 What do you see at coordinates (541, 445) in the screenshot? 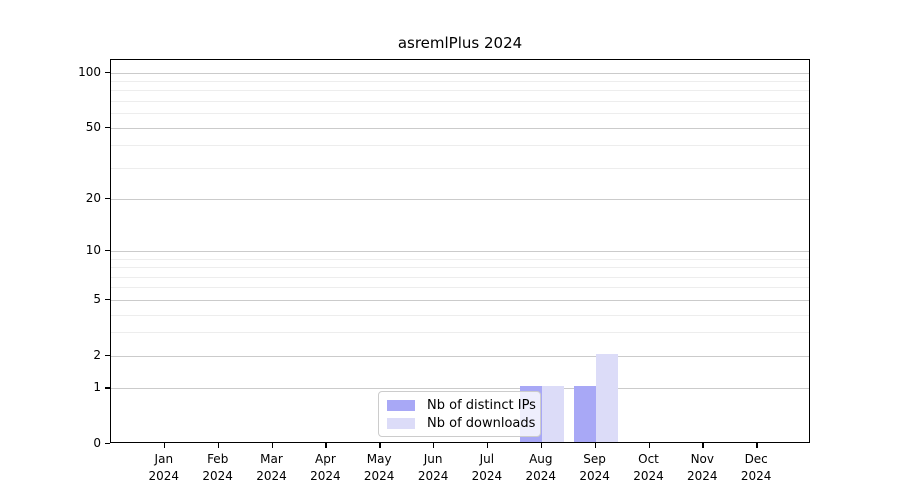
I see `x-tick-aug` at bounding box center [541, 445].